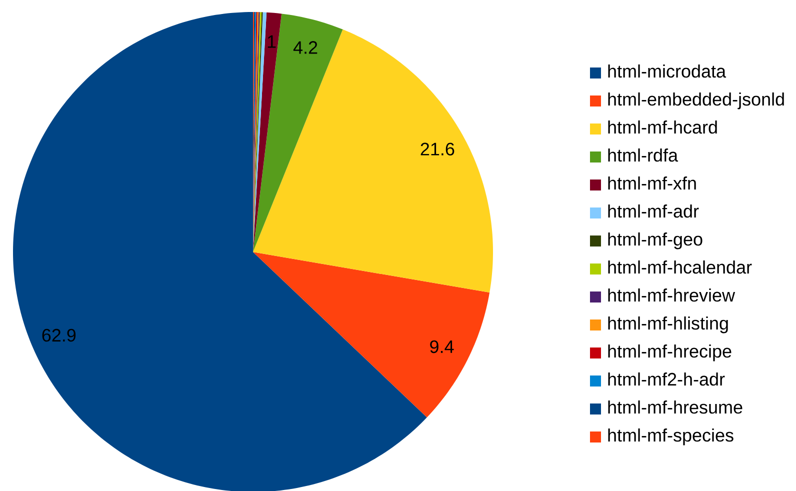 The image size is (796, 491). What do you see at coordinates (655, 241) in the screenshot?
I see `legend-label: html-mf-geo` at bounding box center [655, 241].